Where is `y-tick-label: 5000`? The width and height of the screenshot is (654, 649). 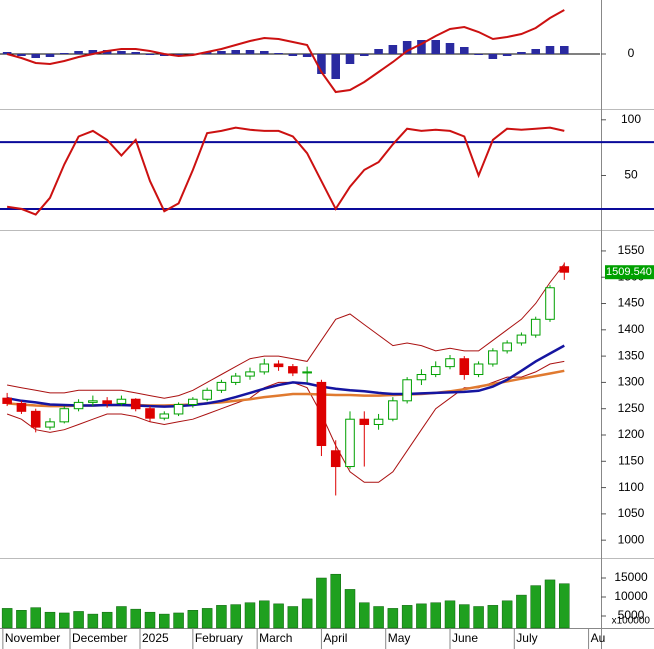
y-tick-label: 5000 is located at coordinates (631, 615).